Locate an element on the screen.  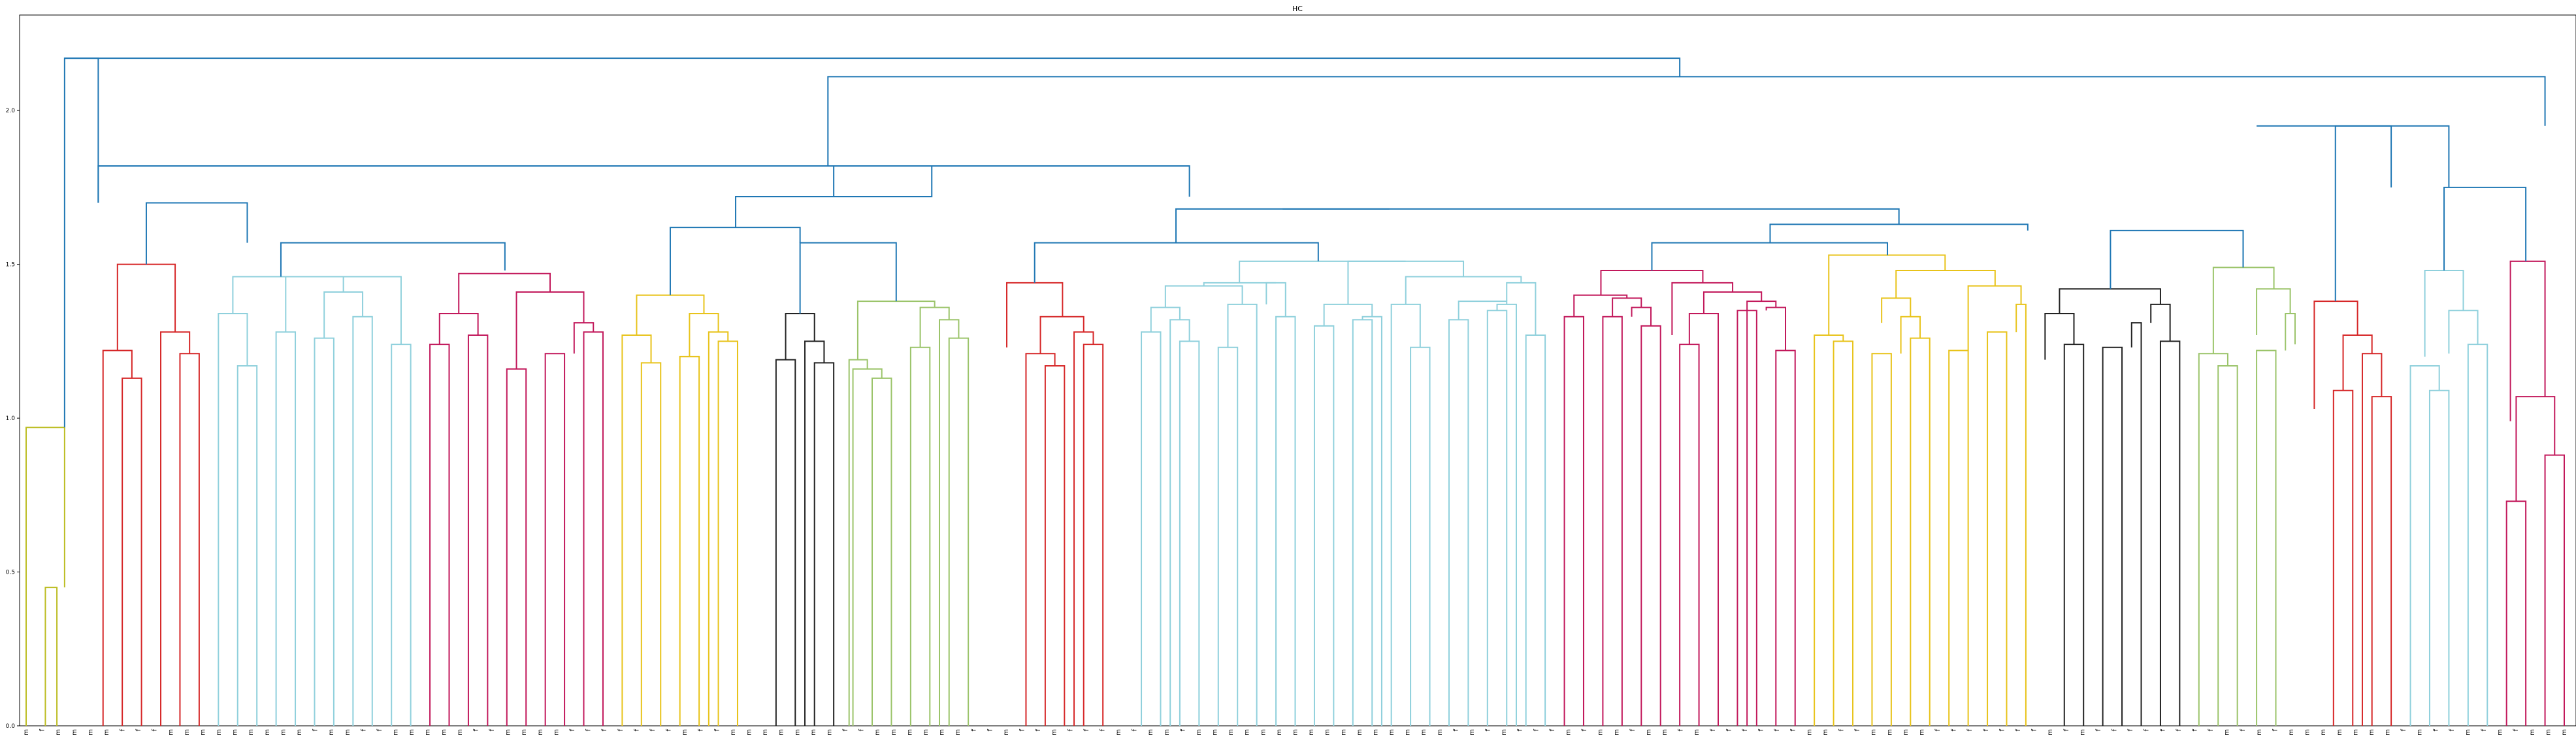
cluster-8-cyan is located at coordinates (1343, 493).